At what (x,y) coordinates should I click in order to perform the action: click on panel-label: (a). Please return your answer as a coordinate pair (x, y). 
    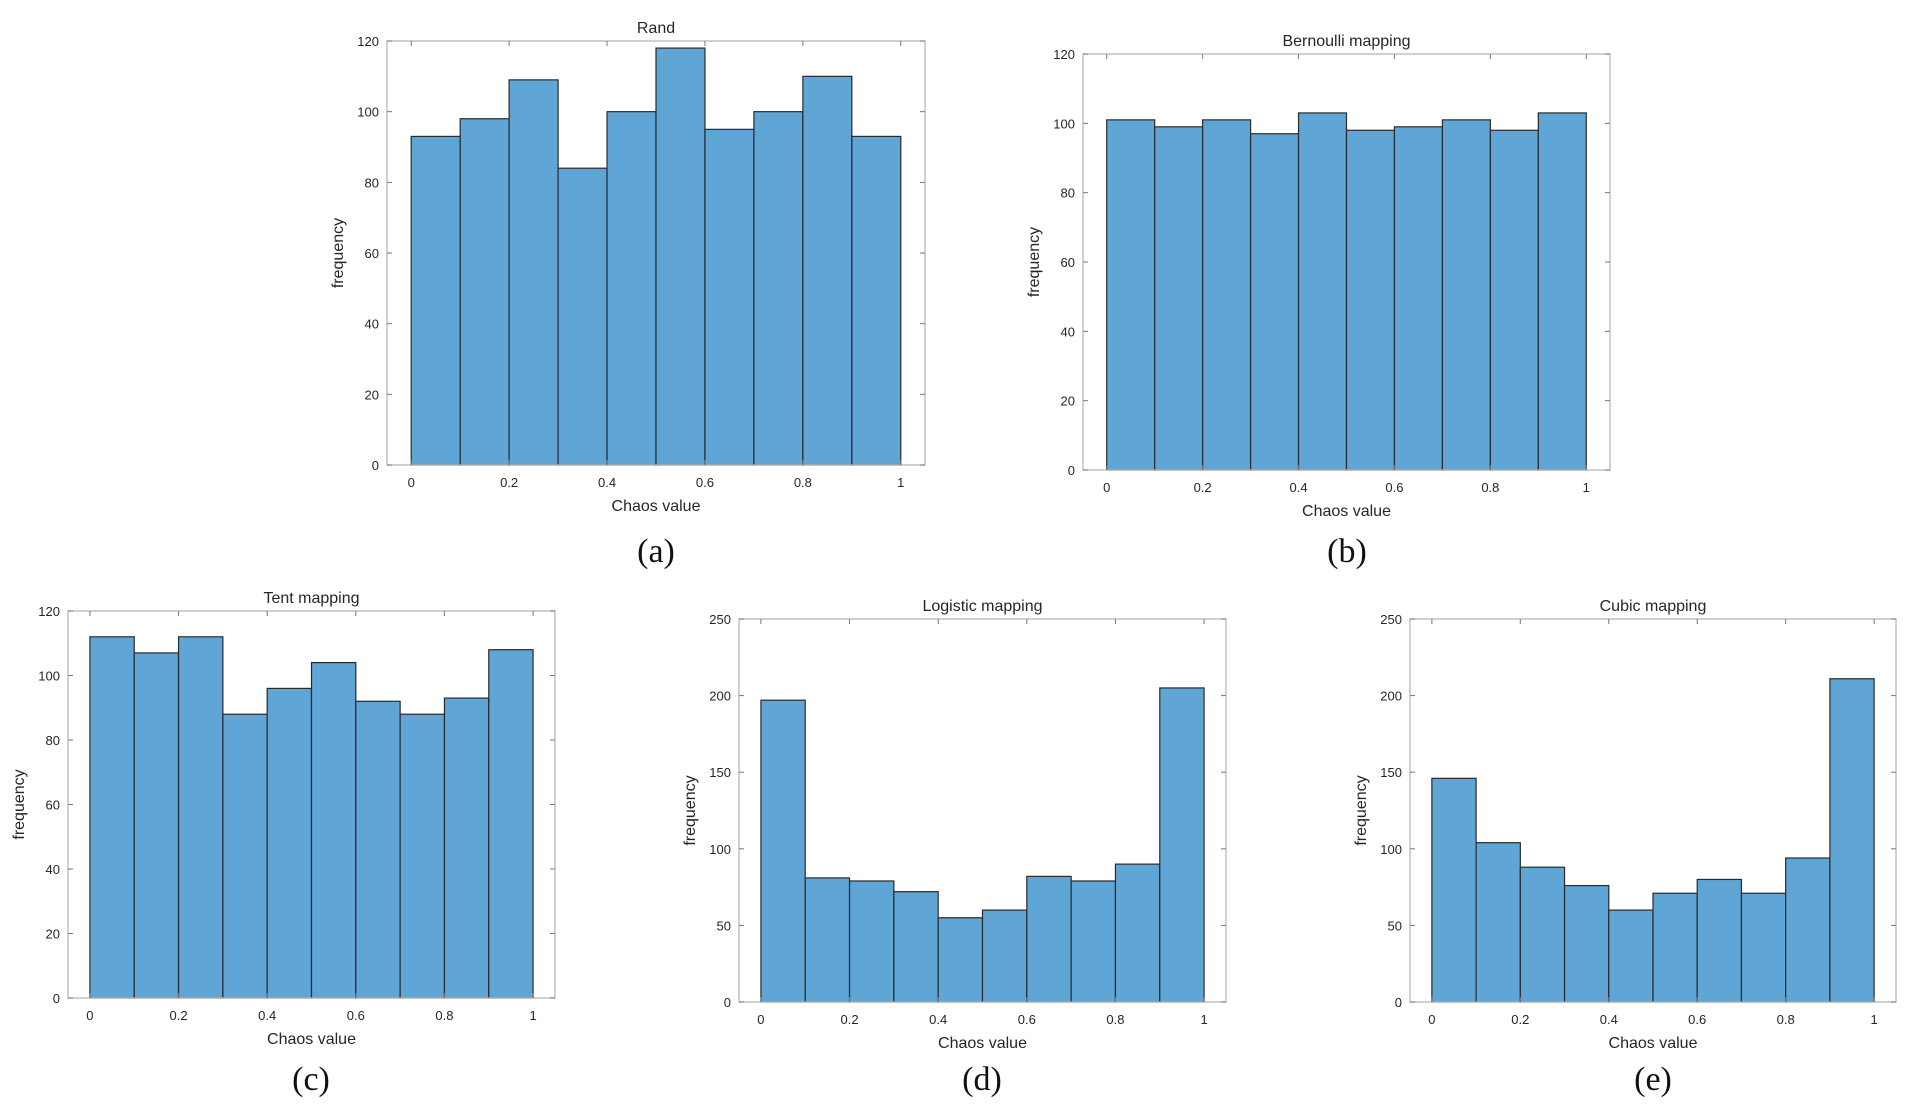
    Looking at the image, I should click on (656, 551).